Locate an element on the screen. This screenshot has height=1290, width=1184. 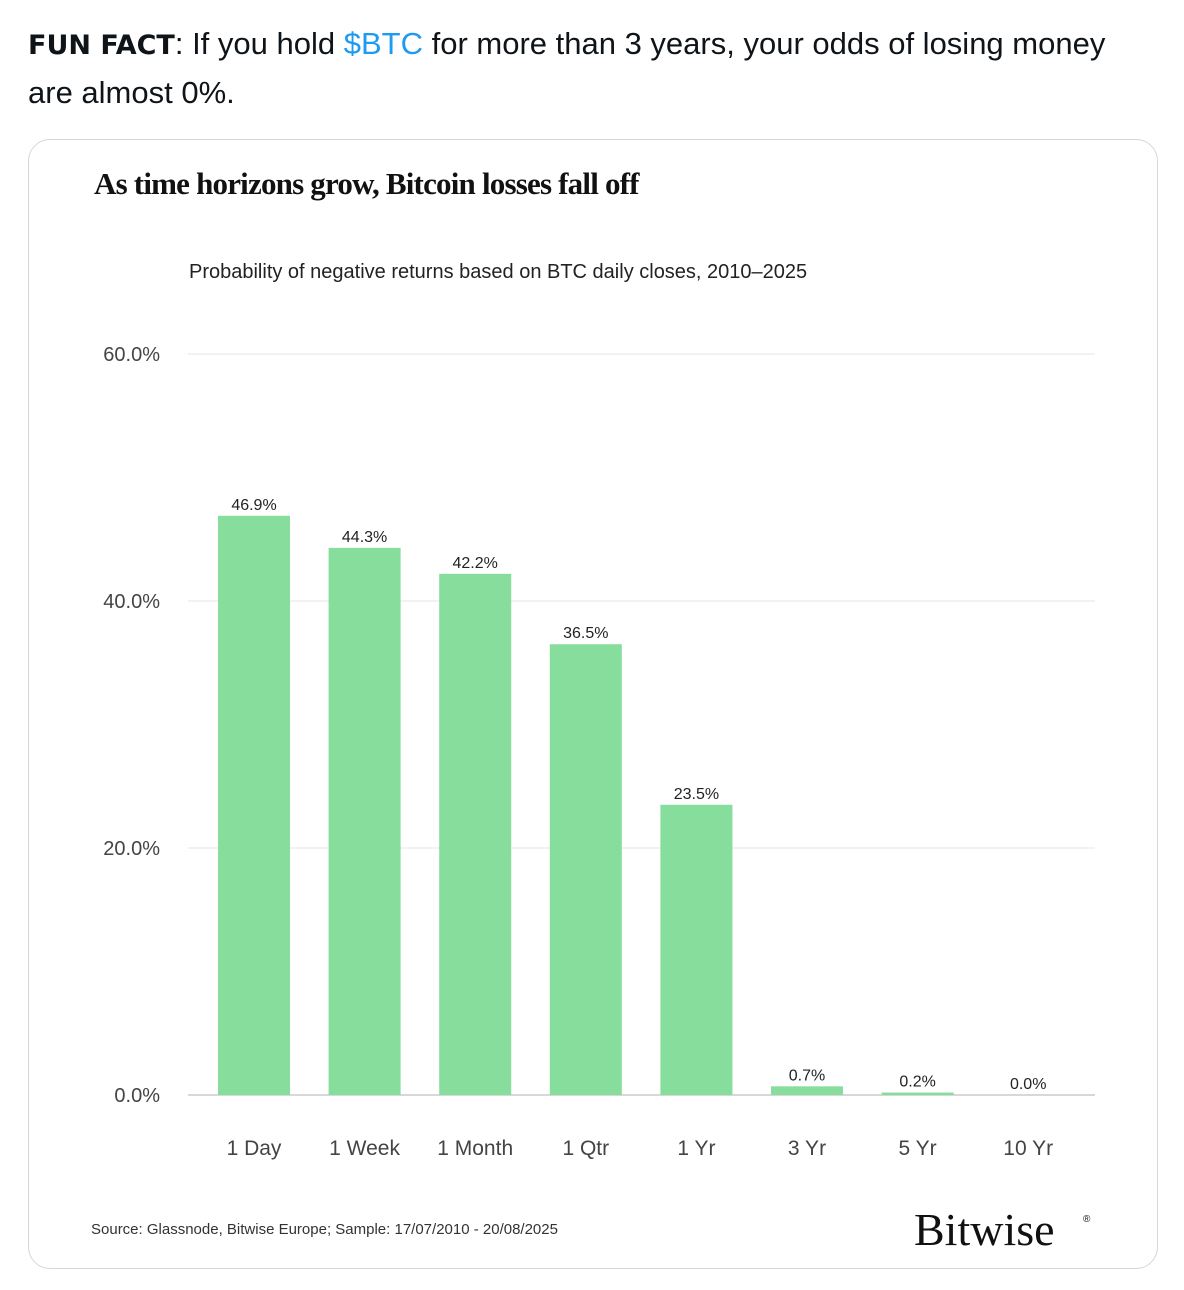
registered-mark-icon: ® is located at coordinates (1087, 1219).